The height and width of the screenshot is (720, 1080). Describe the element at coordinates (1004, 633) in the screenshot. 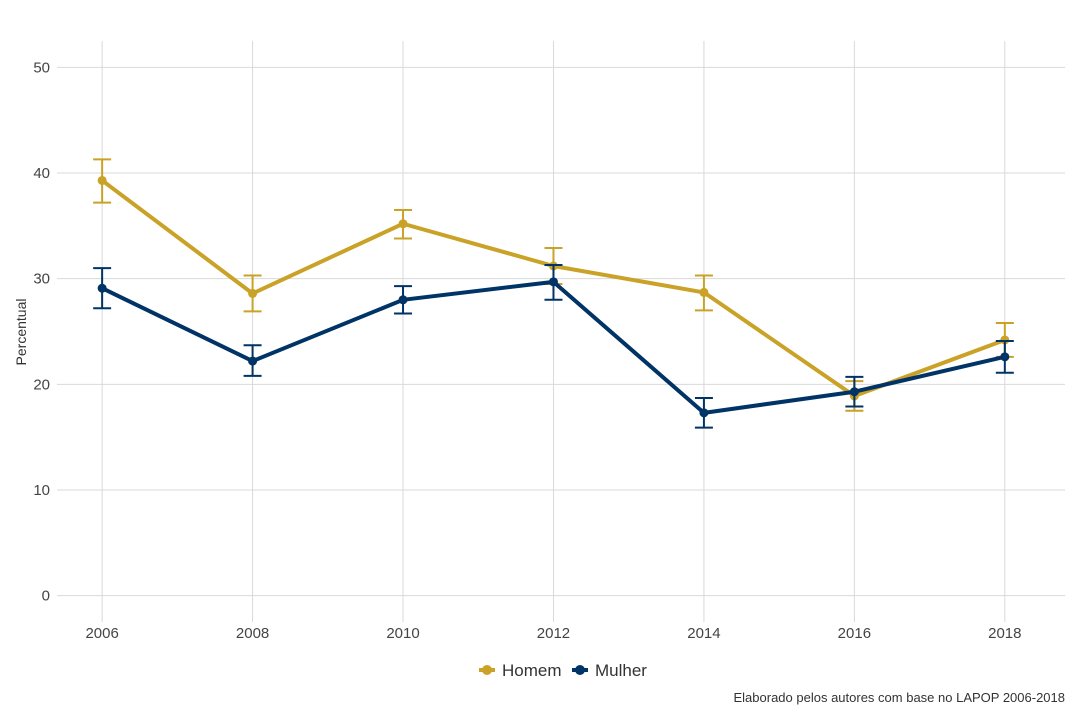

I see `x-tick-label: 2018` at that location.